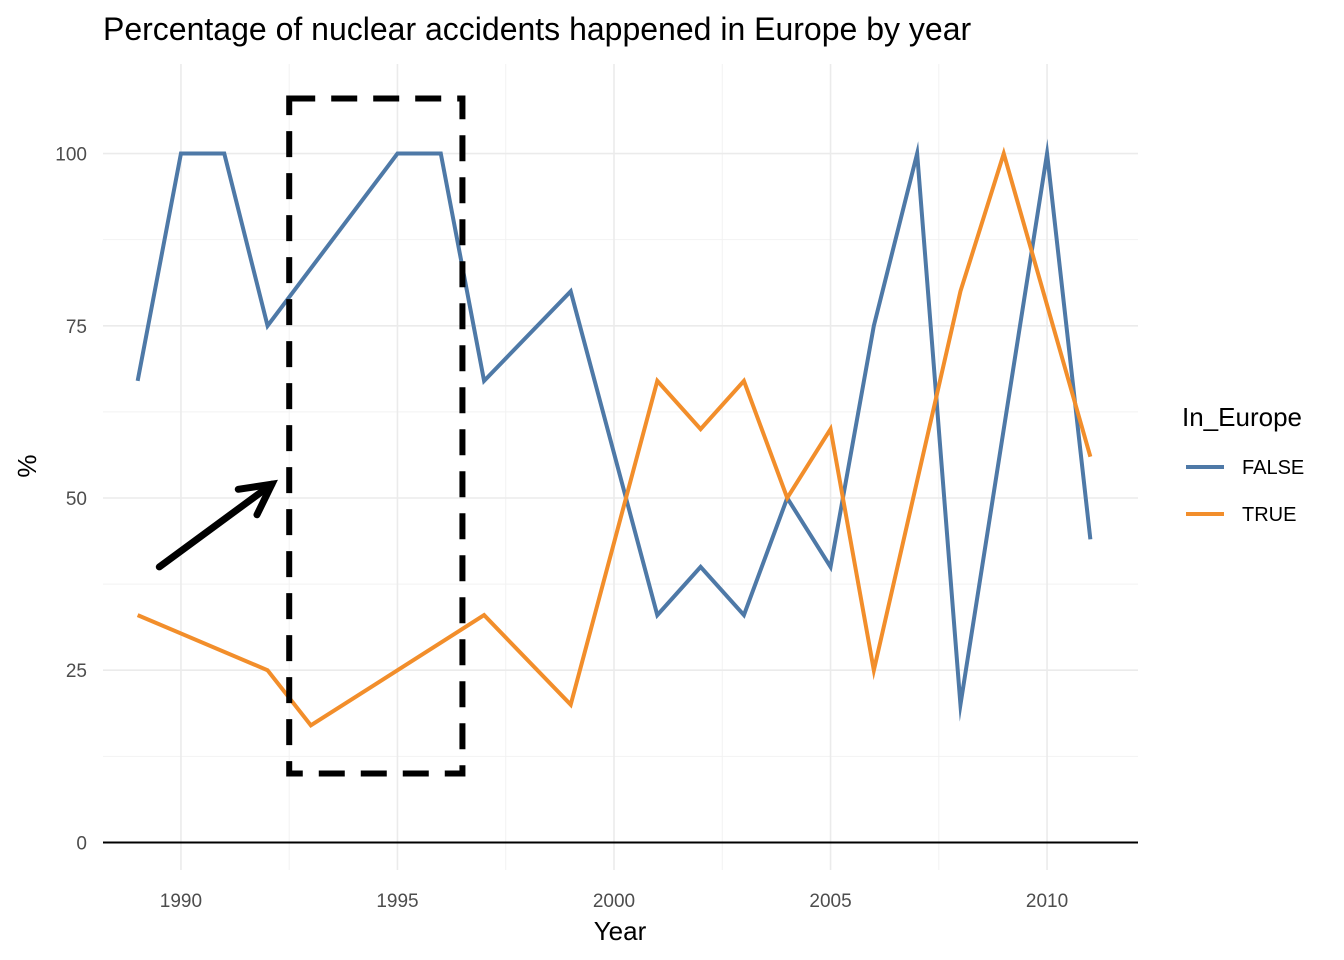  I want to click on x-tick-label: 2000, so click(614, 901).